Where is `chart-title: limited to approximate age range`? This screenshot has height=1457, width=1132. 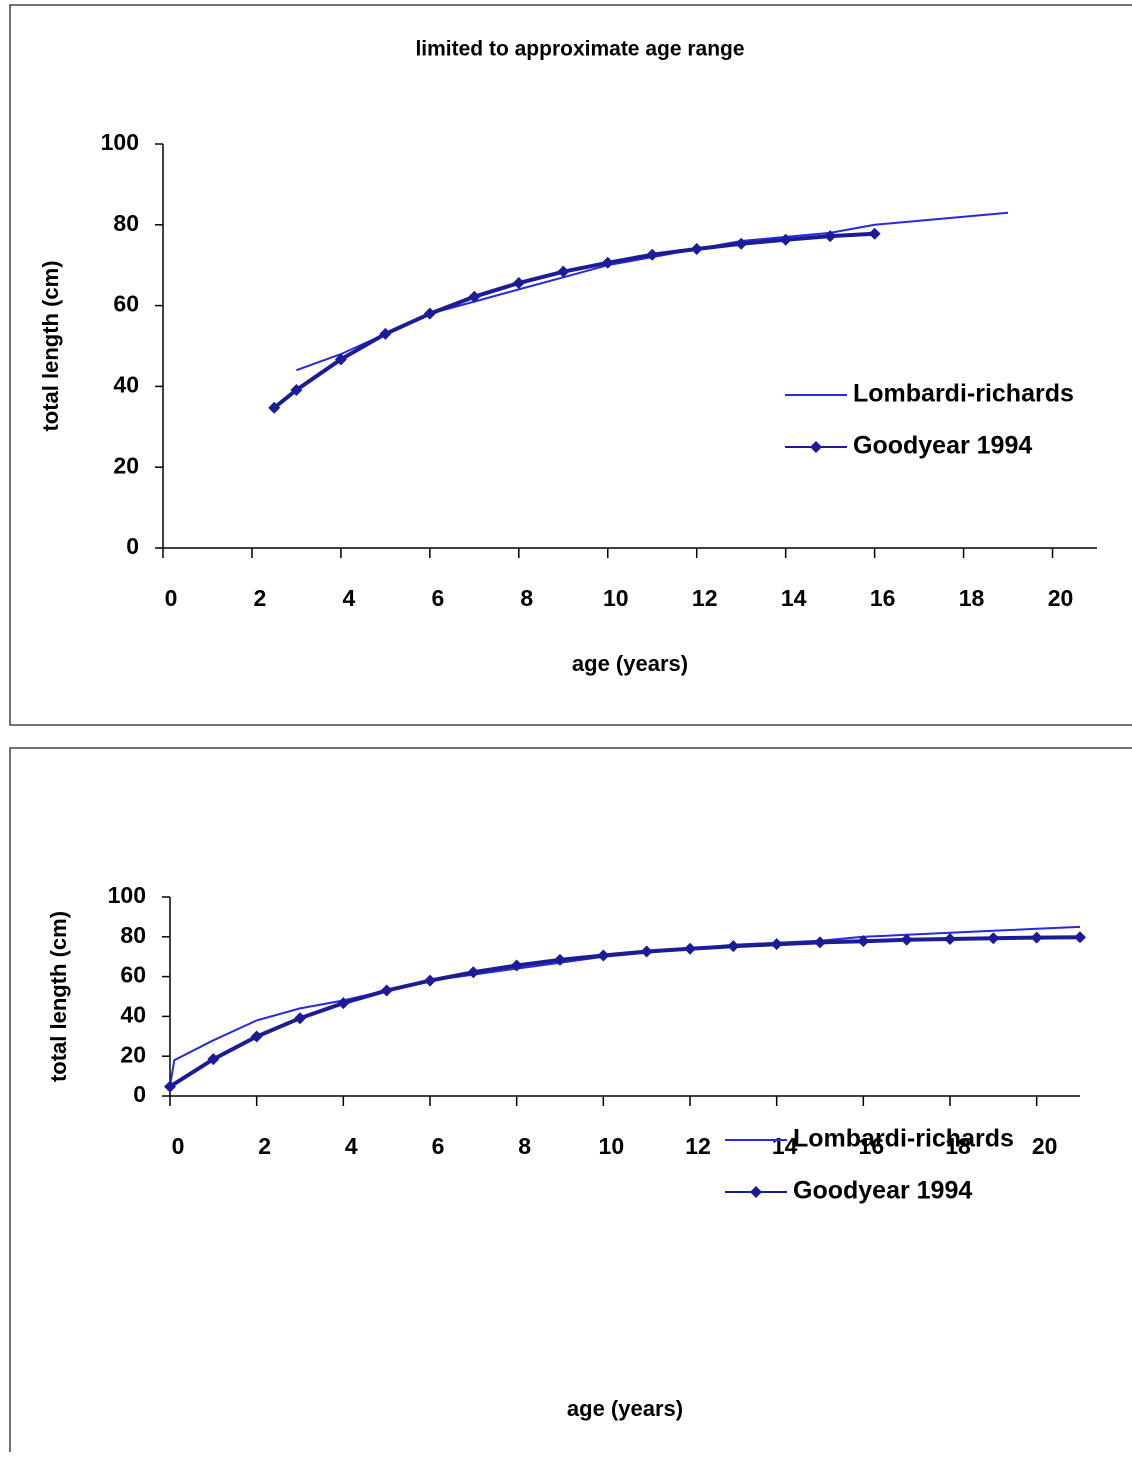
chart-title: limited to approximate age range is located at coordinates (579, 49).